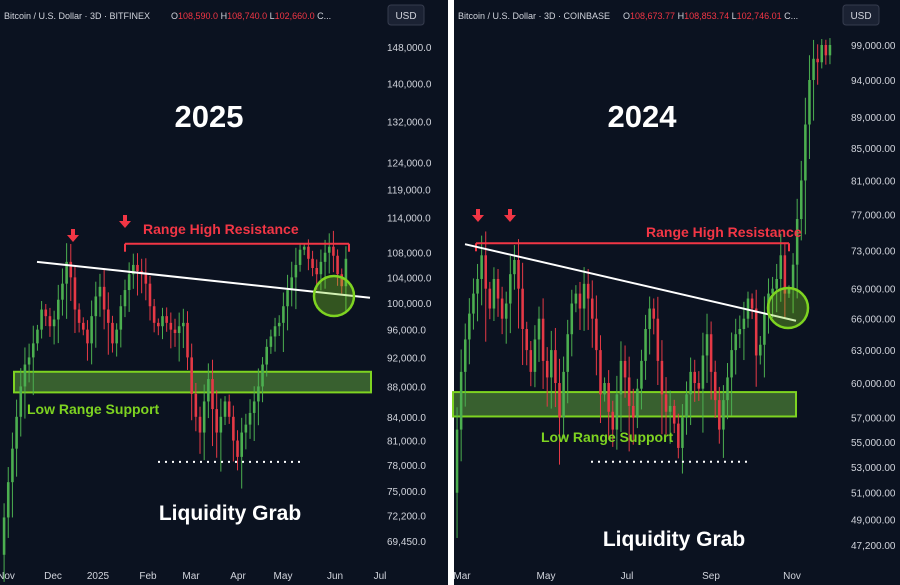 The width and height of the screenshot is (900, 585). Describe the element at coordinates (873, 468) in the screenshot. I see `y-tick-label: 53,000.00` at that location.